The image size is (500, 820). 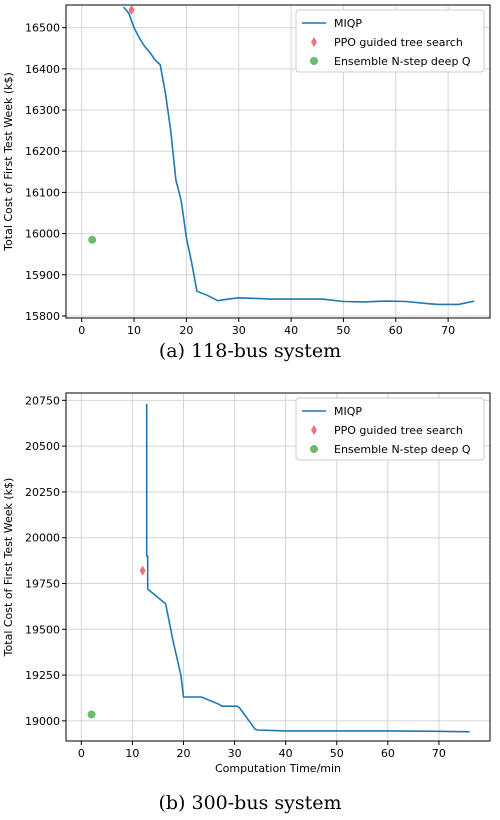 I want to click on y-tick-label: 16200, so click(x=42, y=151).